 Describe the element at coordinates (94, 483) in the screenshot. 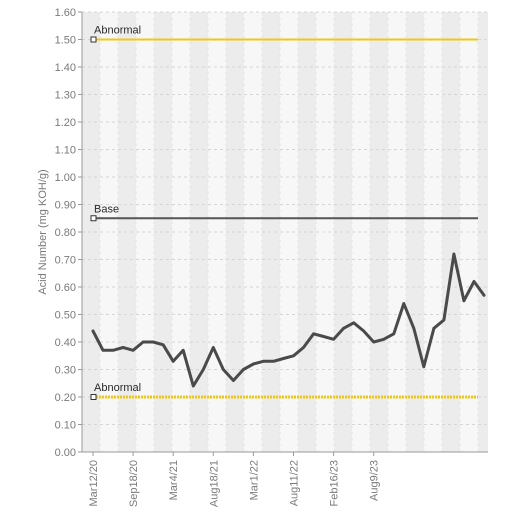

I see `x-tick-label: Mar12/20` at that location.